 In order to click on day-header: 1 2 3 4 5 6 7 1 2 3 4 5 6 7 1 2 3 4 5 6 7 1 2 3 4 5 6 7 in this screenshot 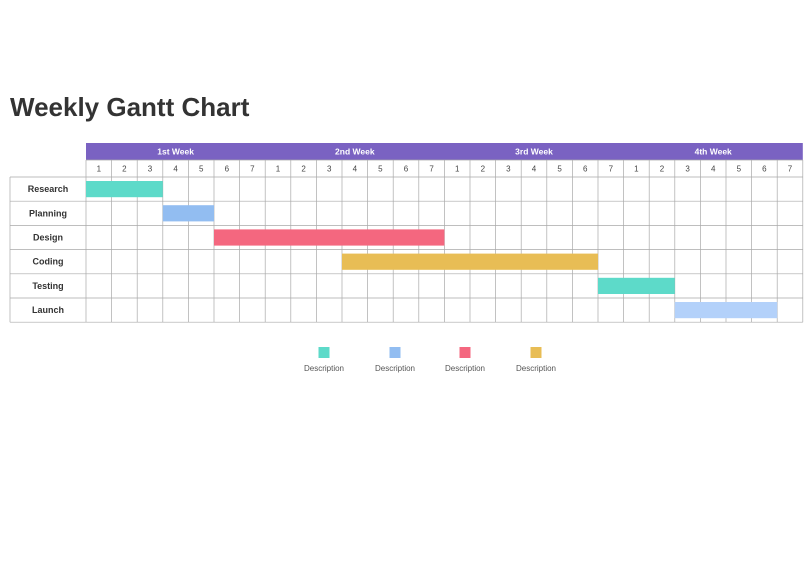, I will do `click(445, 169)`.